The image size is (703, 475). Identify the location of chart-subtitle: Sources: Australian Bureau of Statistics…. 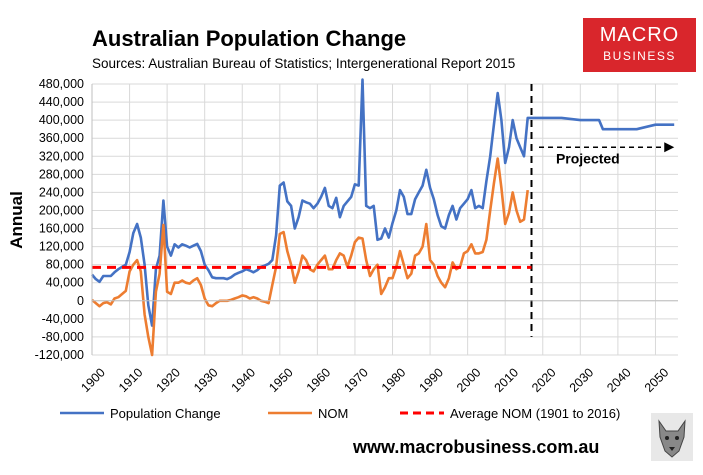
(304, 63).